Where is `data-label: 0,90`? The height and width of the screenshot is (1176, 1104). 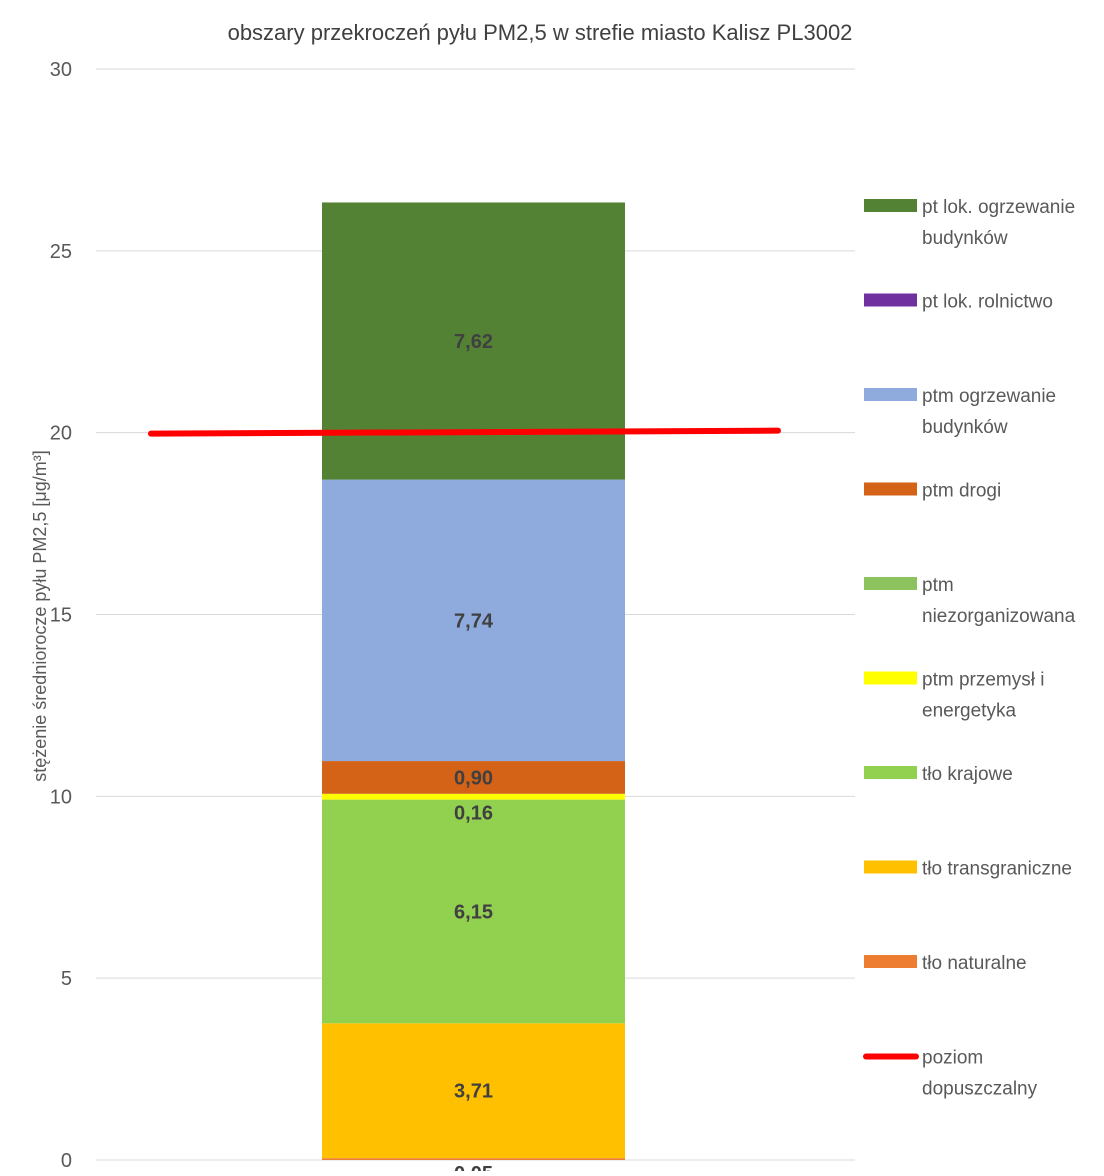 data-label: 0,90 is located at coordinates (473, 778).